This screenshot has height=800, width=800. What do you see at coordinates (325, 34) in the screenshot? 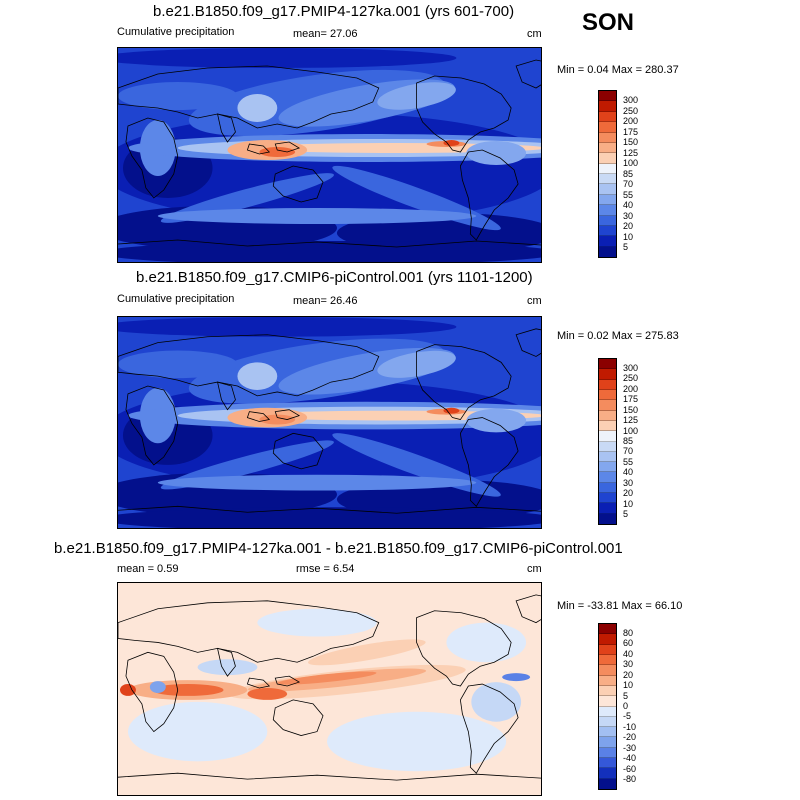
I see `panel-1-mean-label: mean= 27.06` at bounding box center [325, 34].